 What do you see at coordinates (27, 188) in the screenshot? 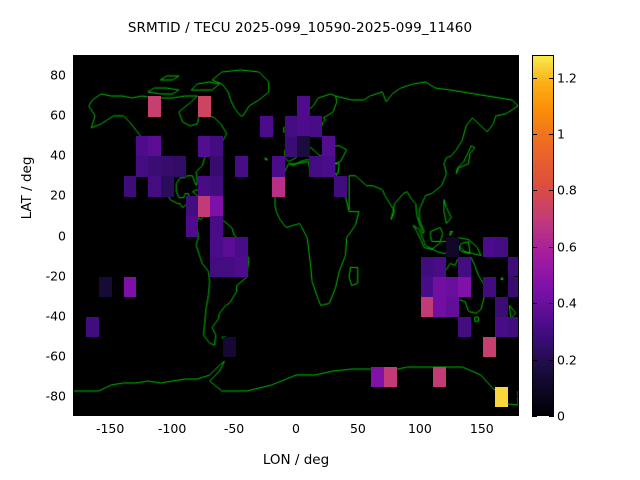
I see `y-axis-label: LAT / deg` at bounding box center [27, 188].